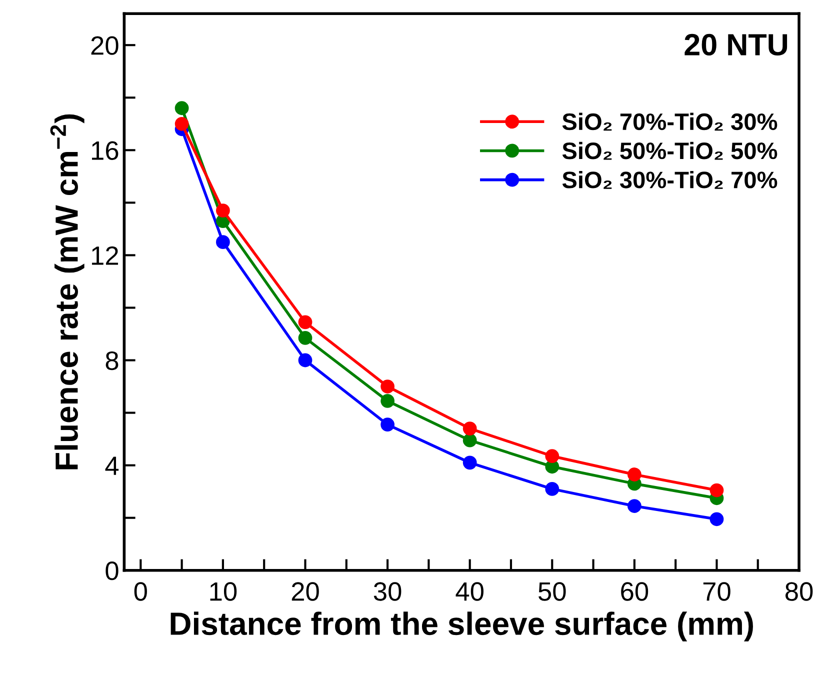 The image size is (828, 679). What do you see at coordinates (223, 591) in the screenshot?
I see `x-tick-label: 10` at bounding box center [223, 591].